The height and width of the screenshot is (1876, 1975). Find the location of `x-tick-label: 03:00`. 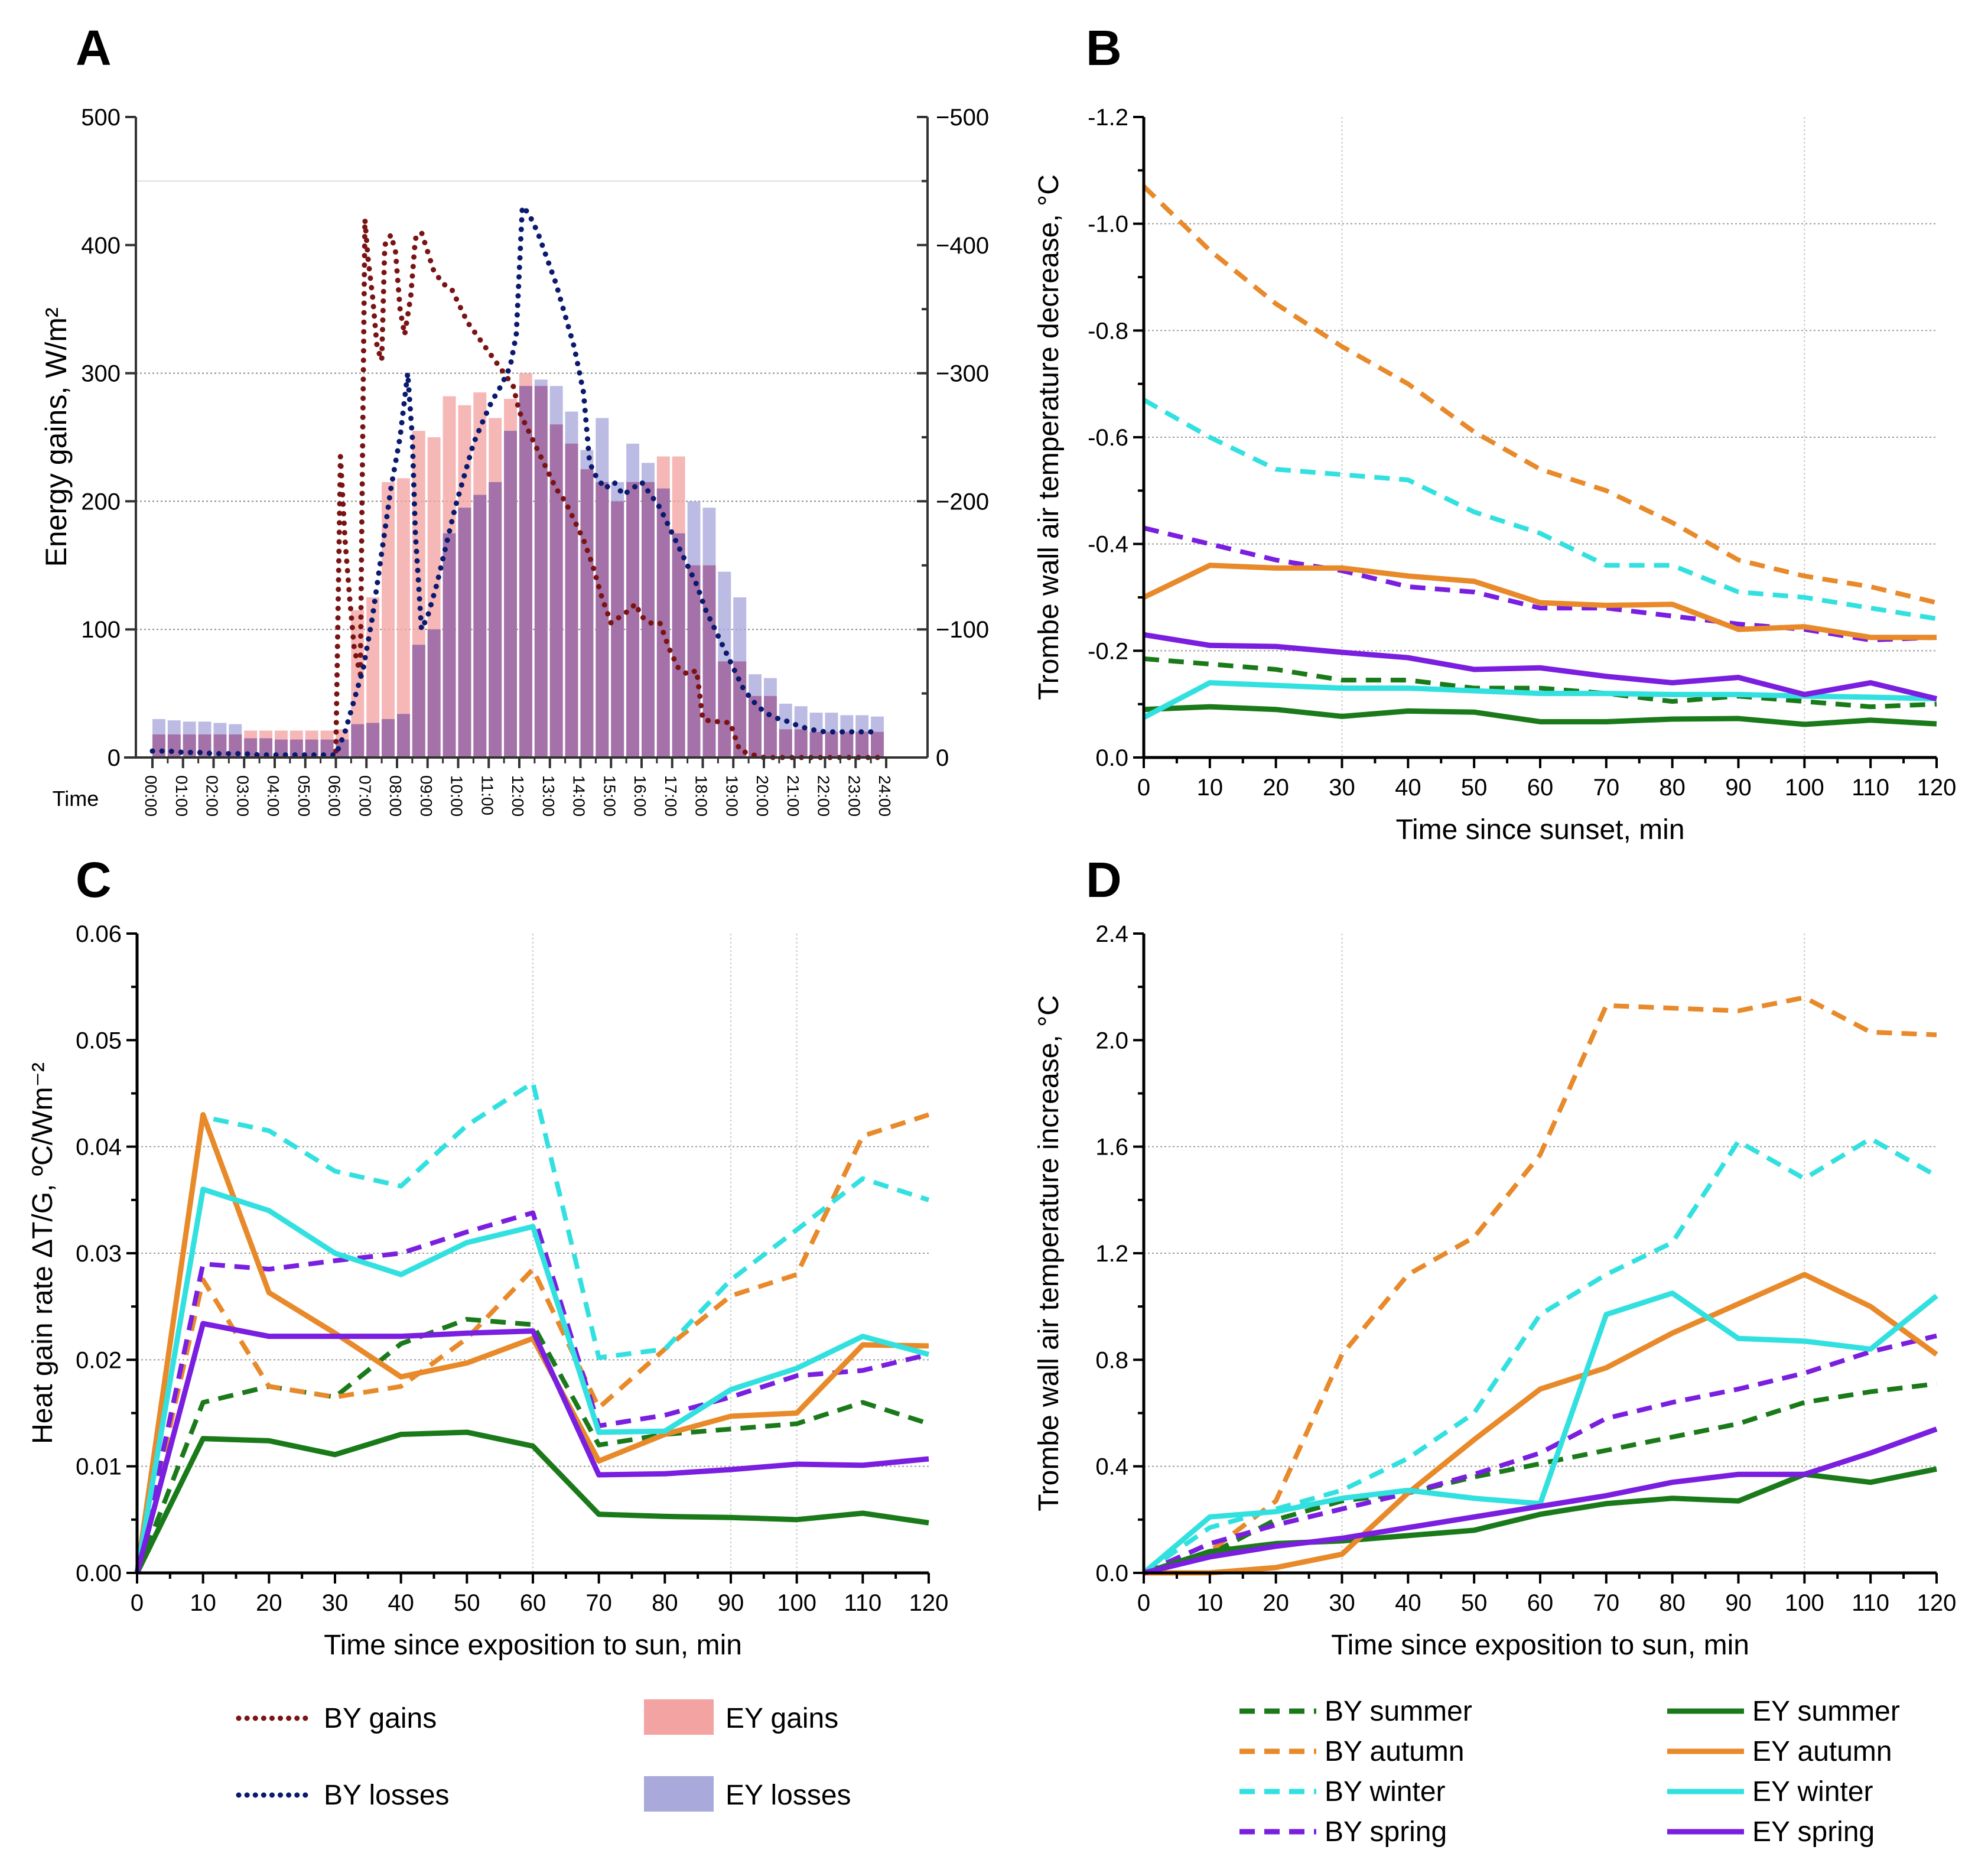

x-tick-label: 03:00 is located at coordinates (242, 796).